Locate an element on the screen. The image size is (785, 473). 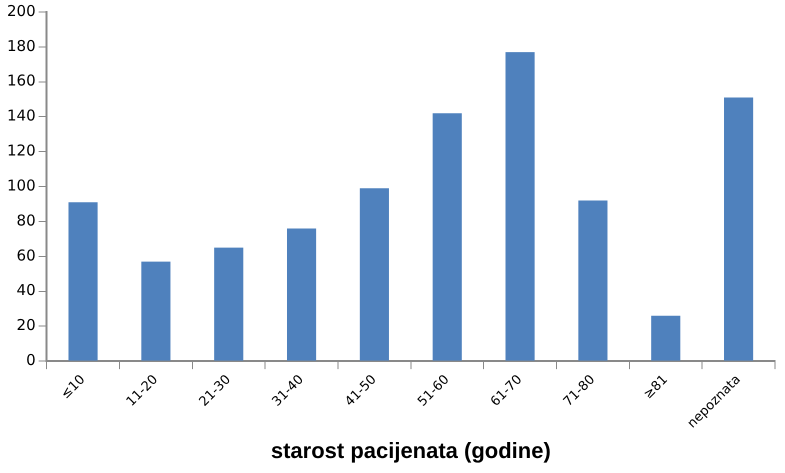
y-tick-label: 0 is located at coordinates (31, 360).